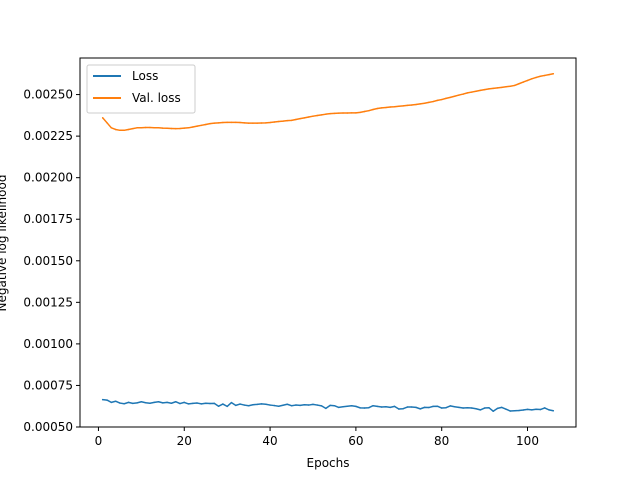  Describe the element at coordinates (48, 261) in the screenshot. I see `y-tick-label: 0.00150` at that location.